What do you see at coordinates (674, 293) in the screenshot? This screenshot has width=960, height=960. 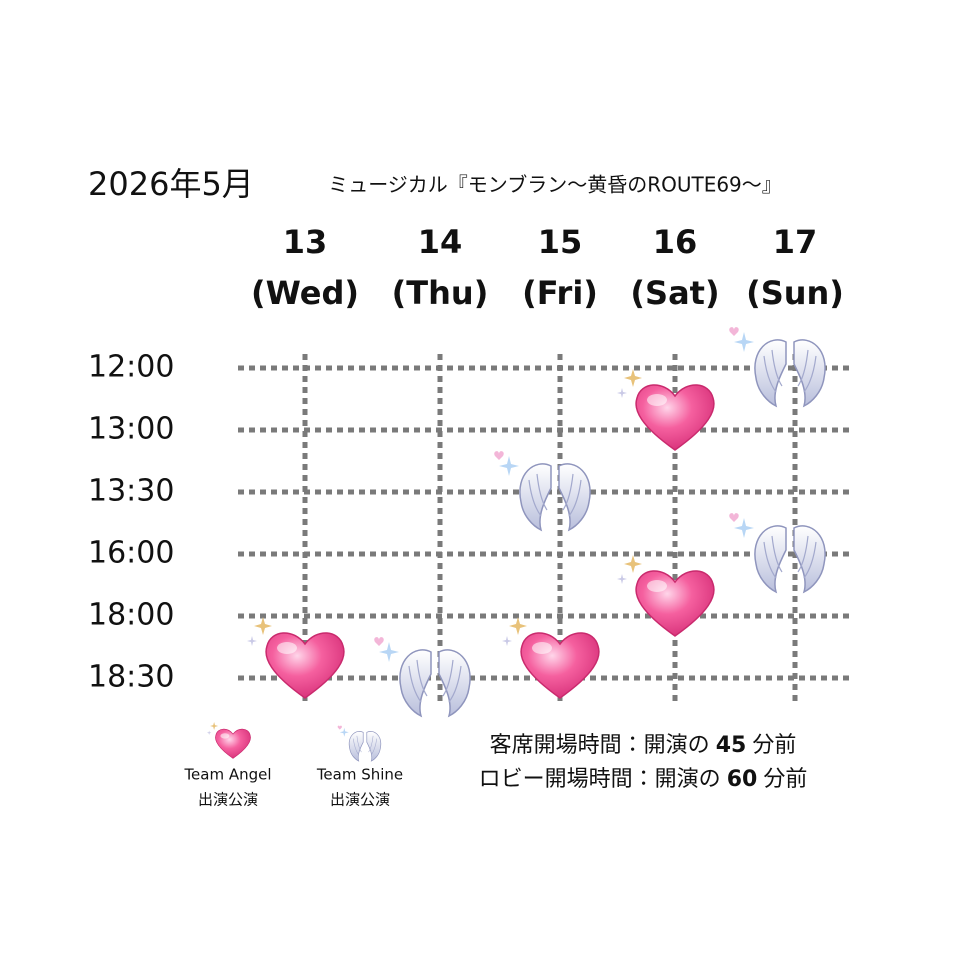 I see `day-weekday: (Sat)` at bounding box center [674, 293].